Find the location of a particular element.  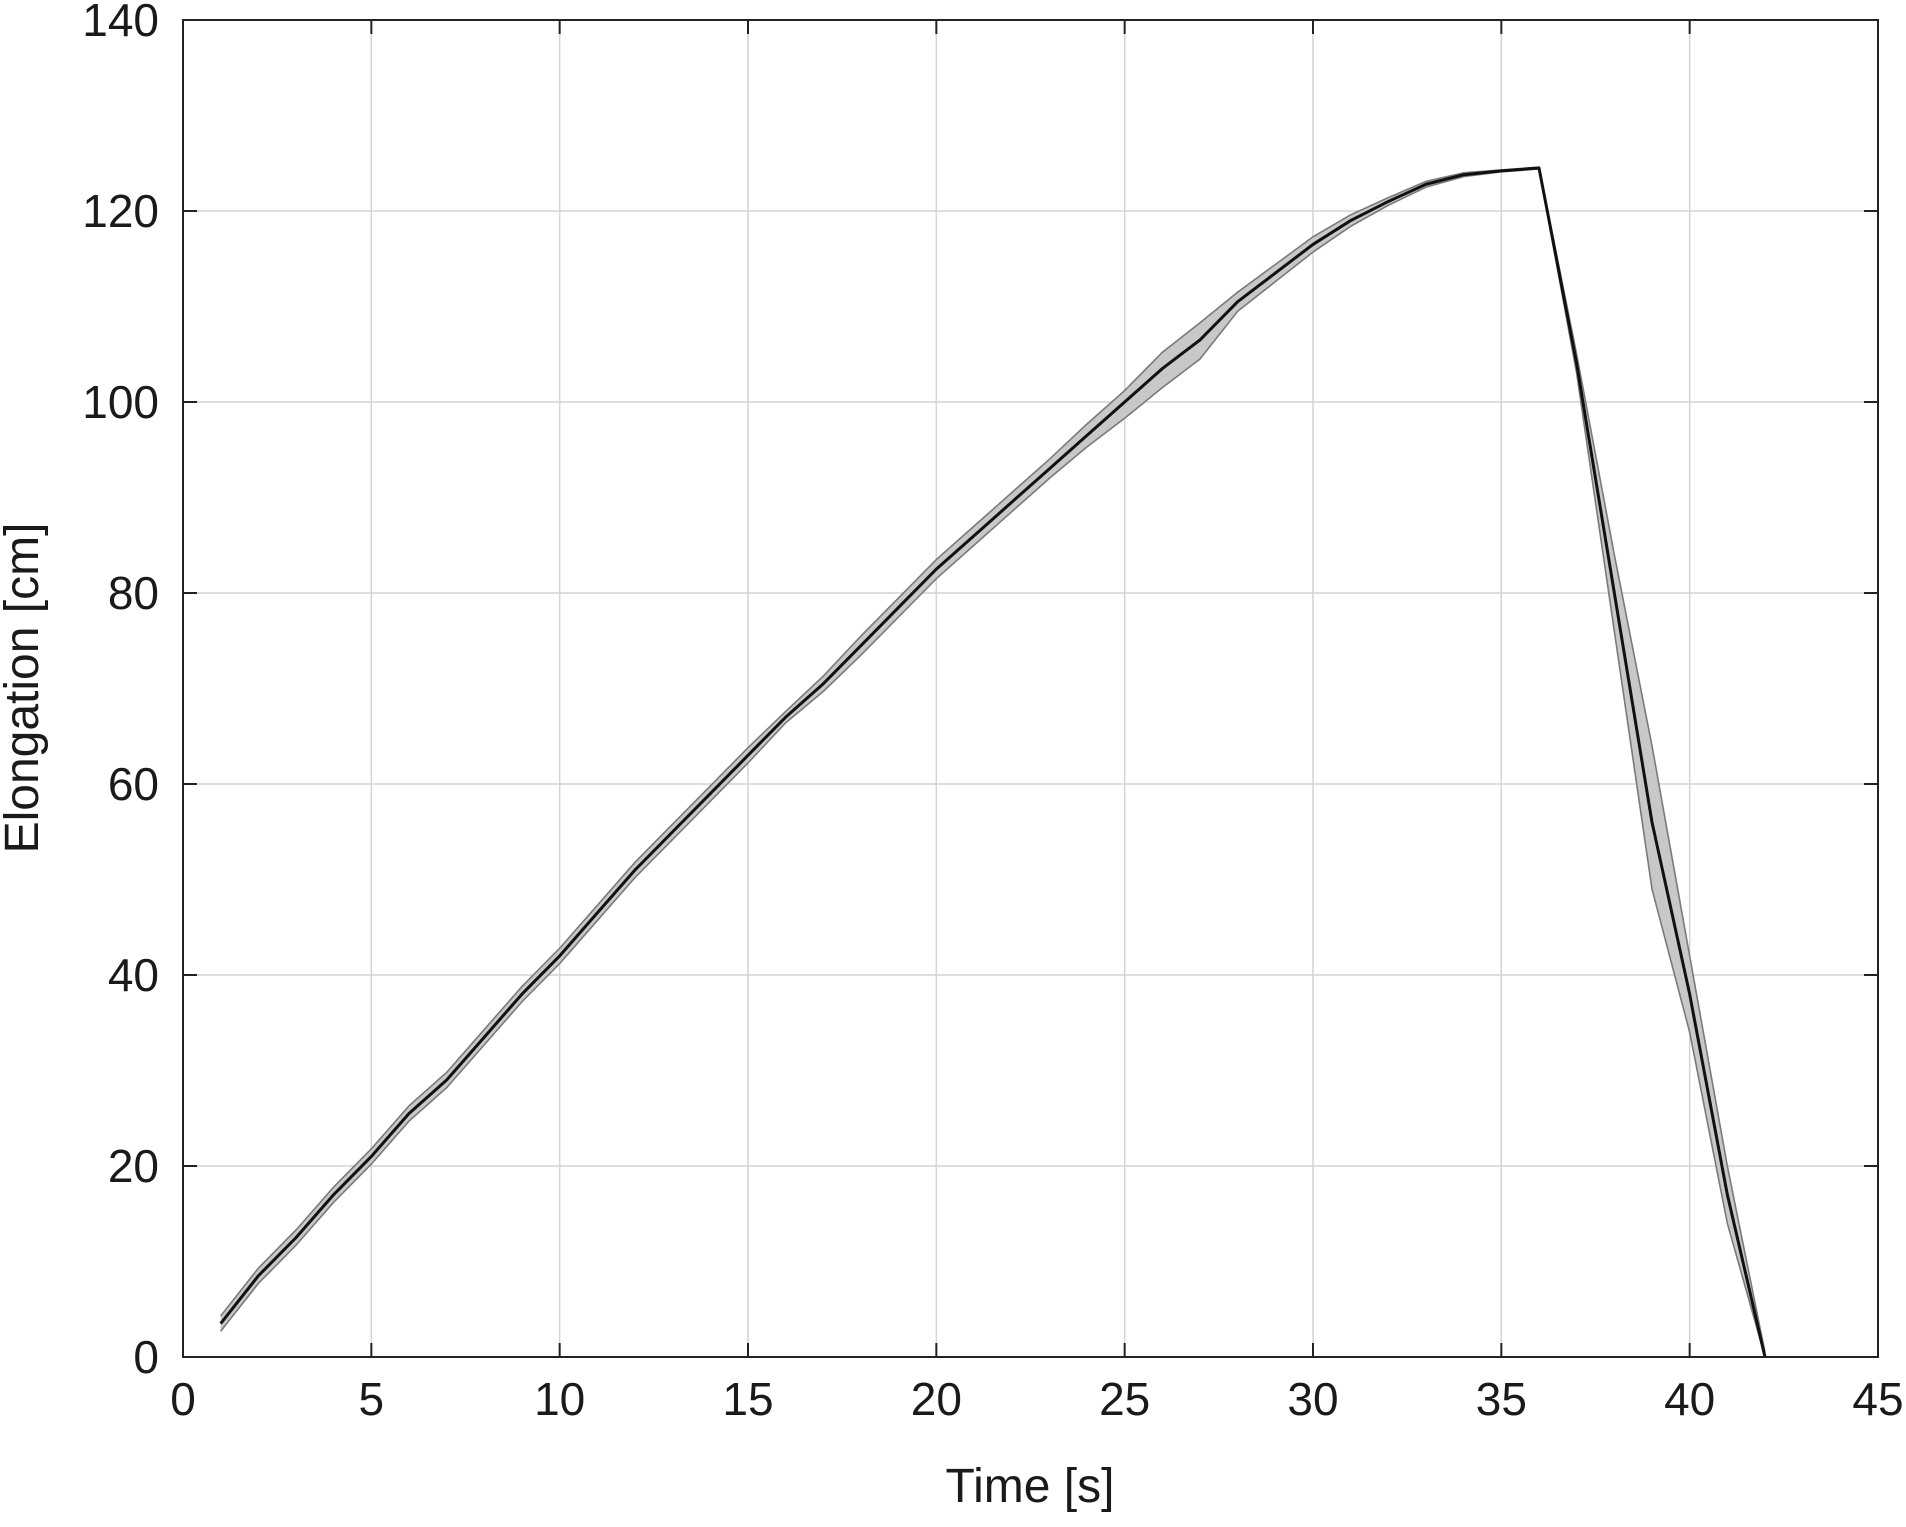

y-tick-label: 0 is located at coordinates (146, 1357).